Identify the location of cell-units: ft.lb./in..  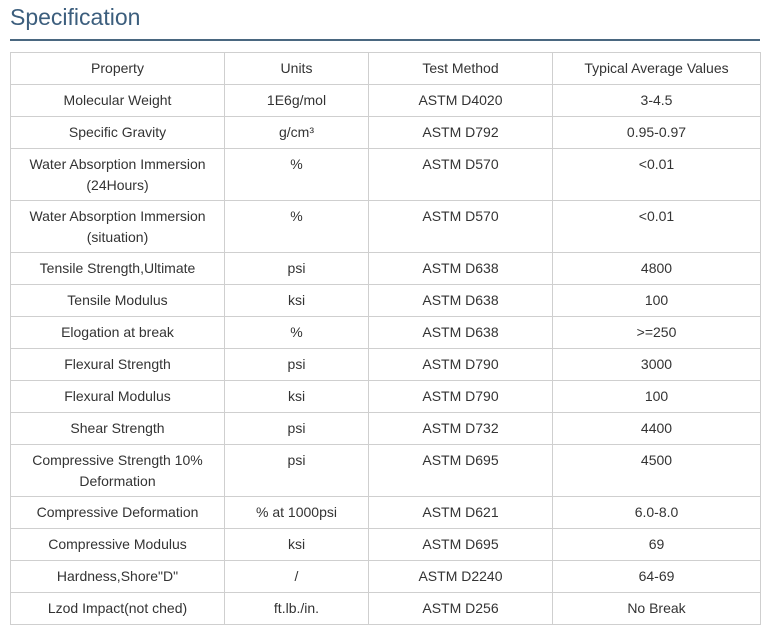
(296, 608).